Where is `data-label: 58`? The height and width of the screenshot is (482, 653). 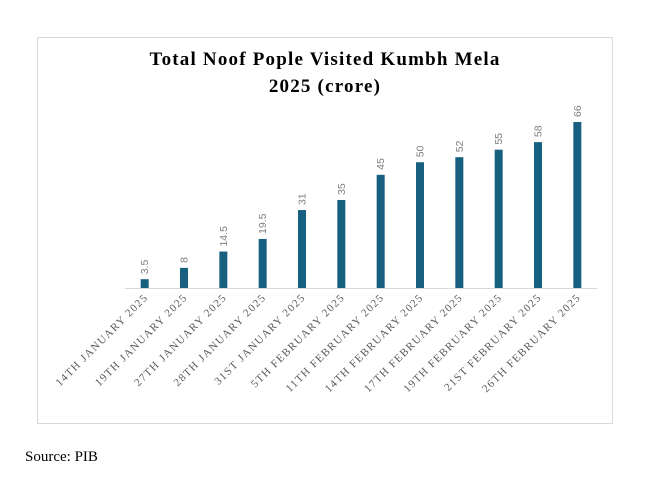 data-label: 58 is located at coordinates (539, 131).